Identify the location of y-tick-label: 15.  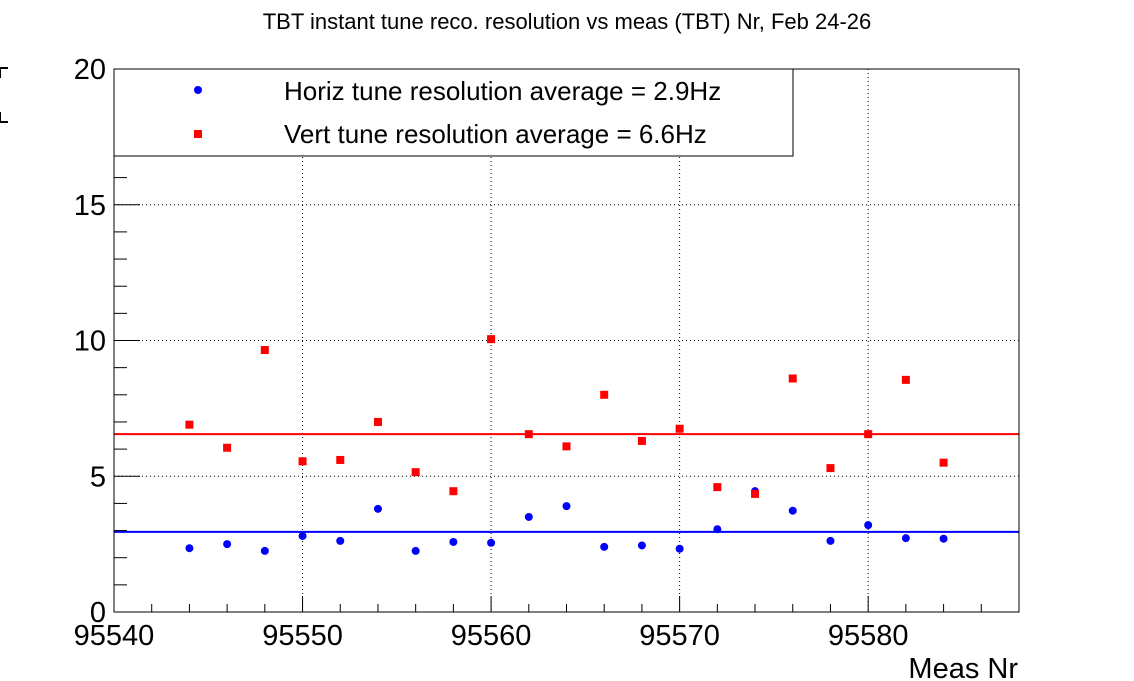
(90, 206).